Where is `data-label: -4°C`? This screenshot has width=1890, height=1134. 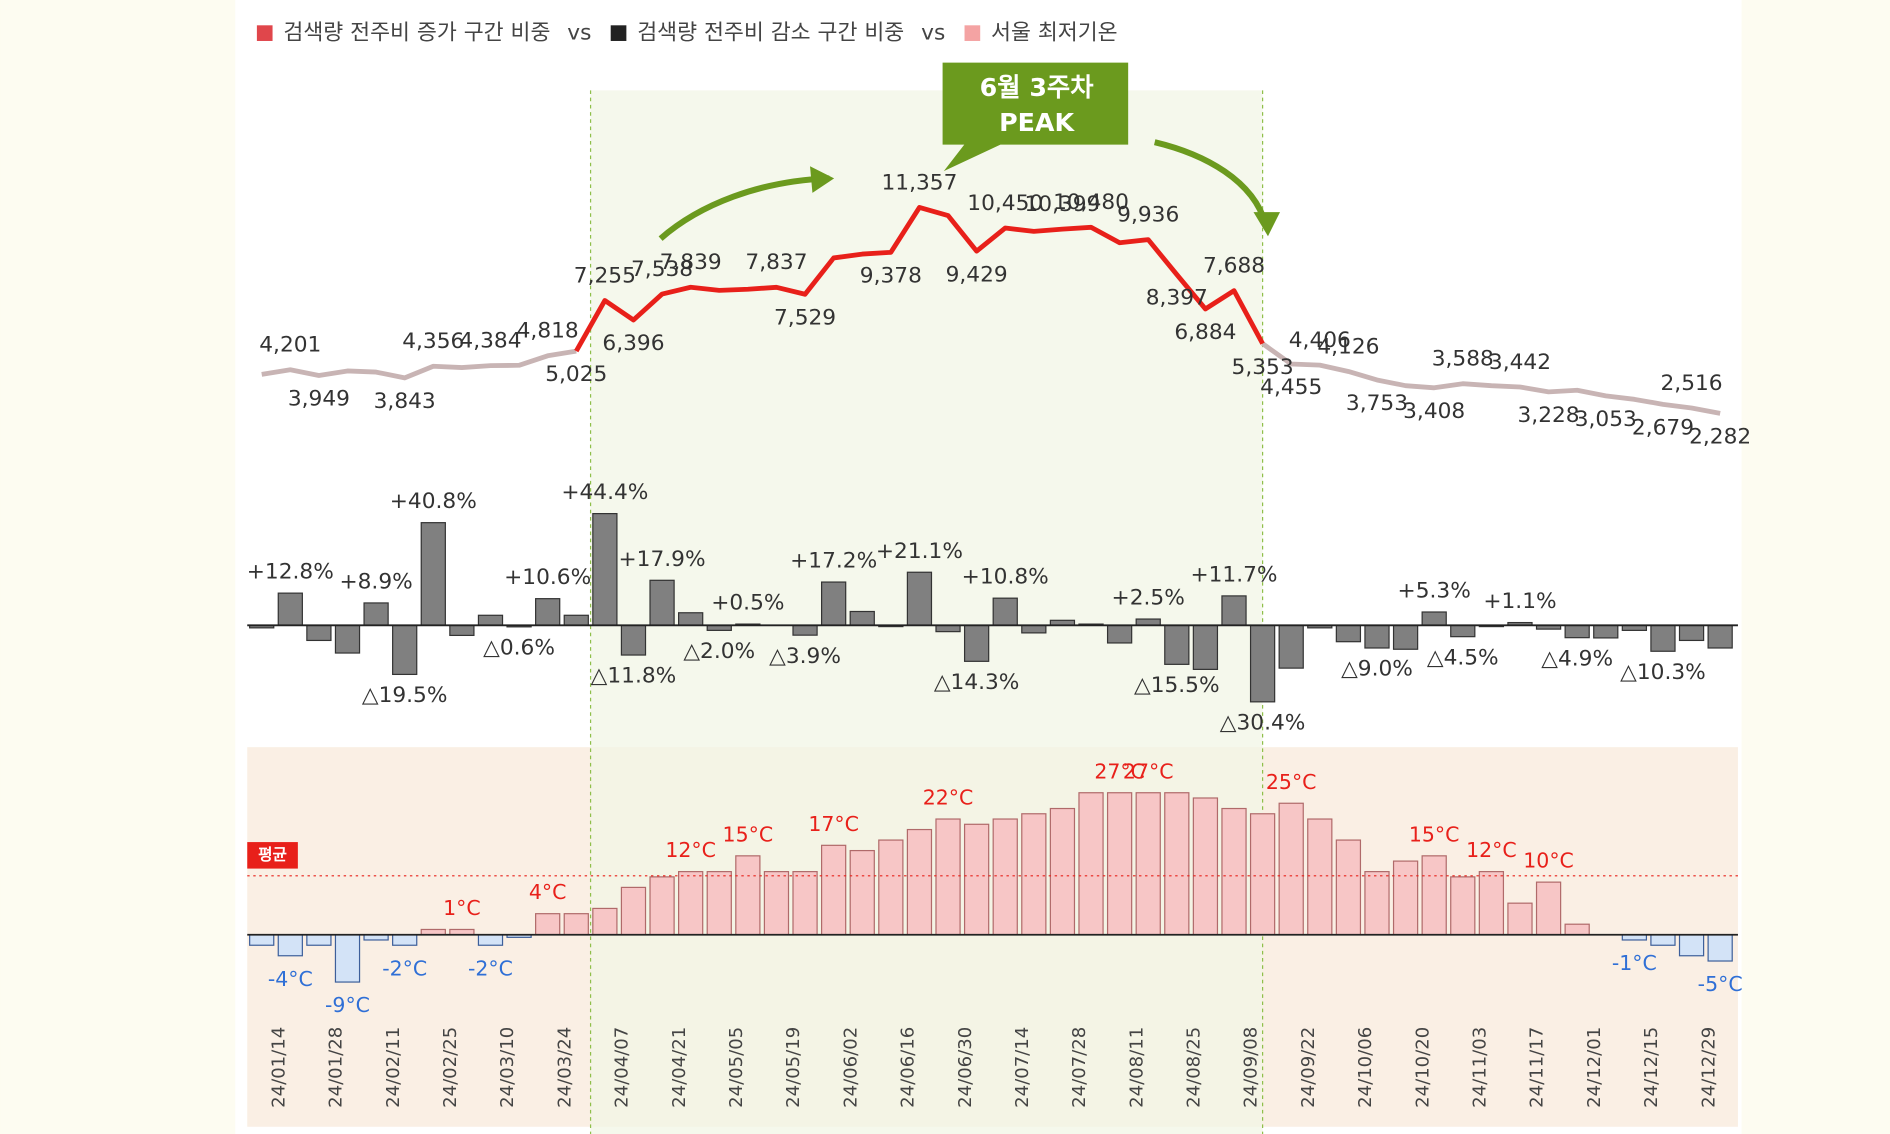 data-label: -4°C is located at coordinates (290, 979).